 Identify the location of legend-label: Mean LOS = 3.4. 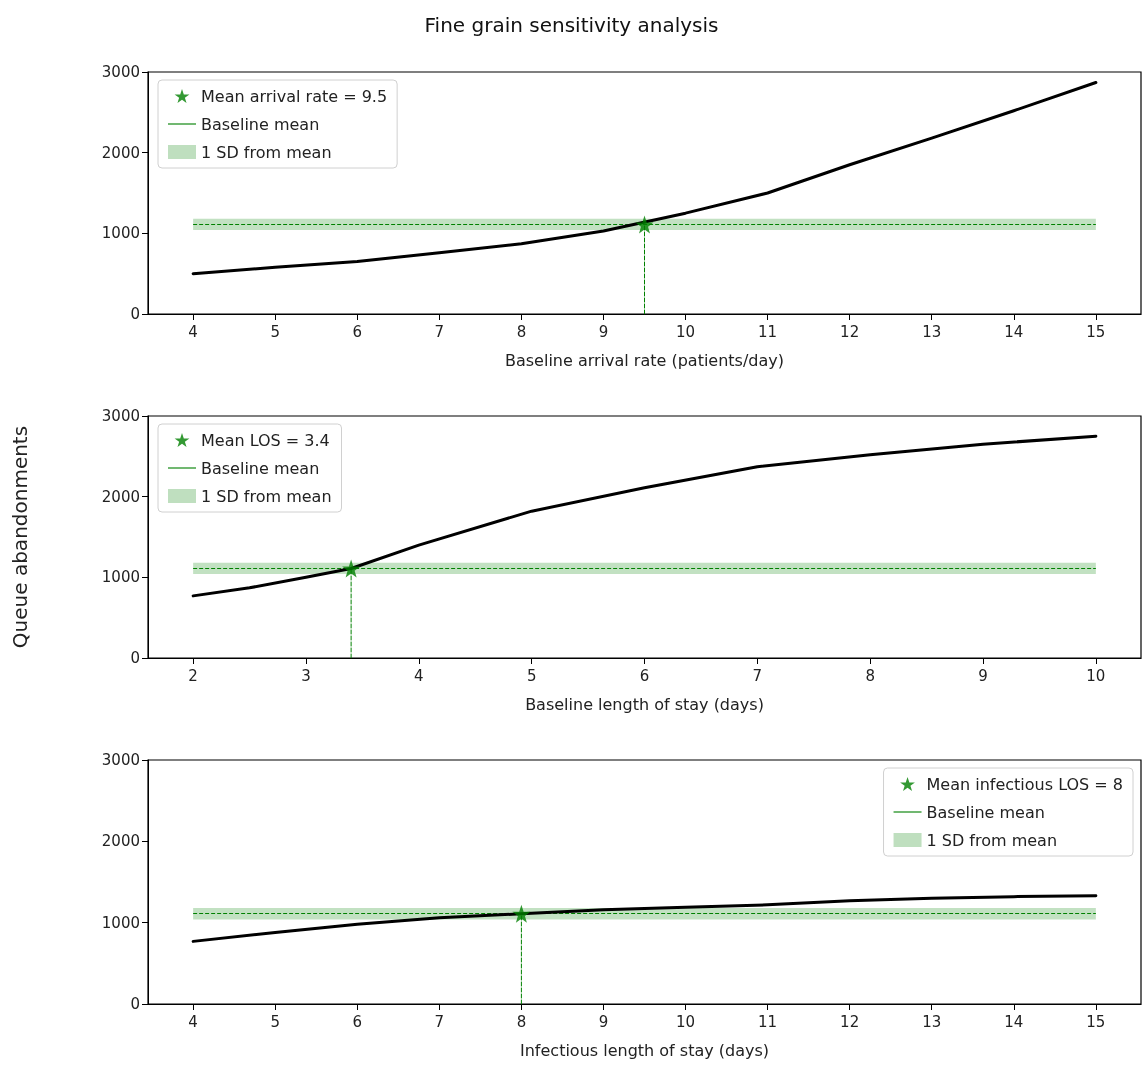
(265, 440).